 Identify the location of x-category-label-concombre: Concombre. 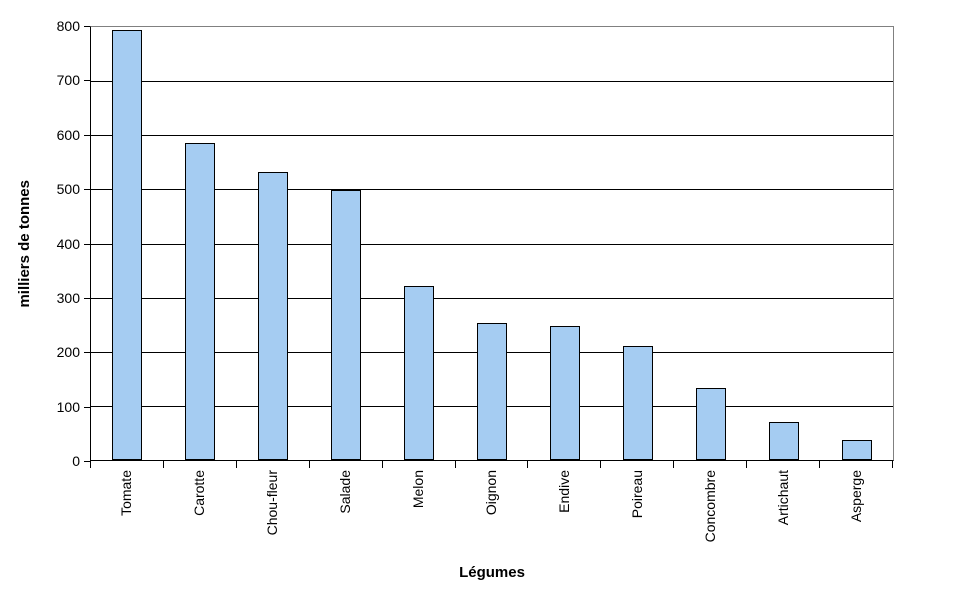
(709, 529).